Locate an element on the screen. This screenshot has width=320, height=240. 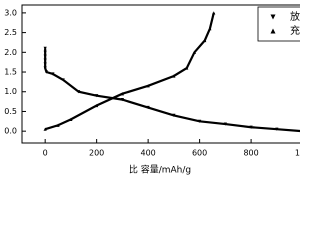
y-tick-label: 0.5 is located at coordinates (10, 111).